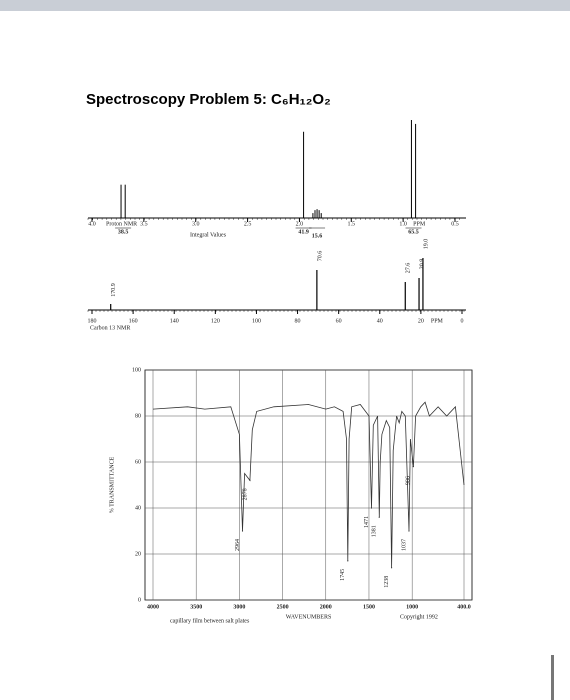 Image resolution: width=570 pixels, height=700 pixels. Describe the element at coordinates (320, 256) in the screenshot. I see `peak-label: 70.6` at that location.